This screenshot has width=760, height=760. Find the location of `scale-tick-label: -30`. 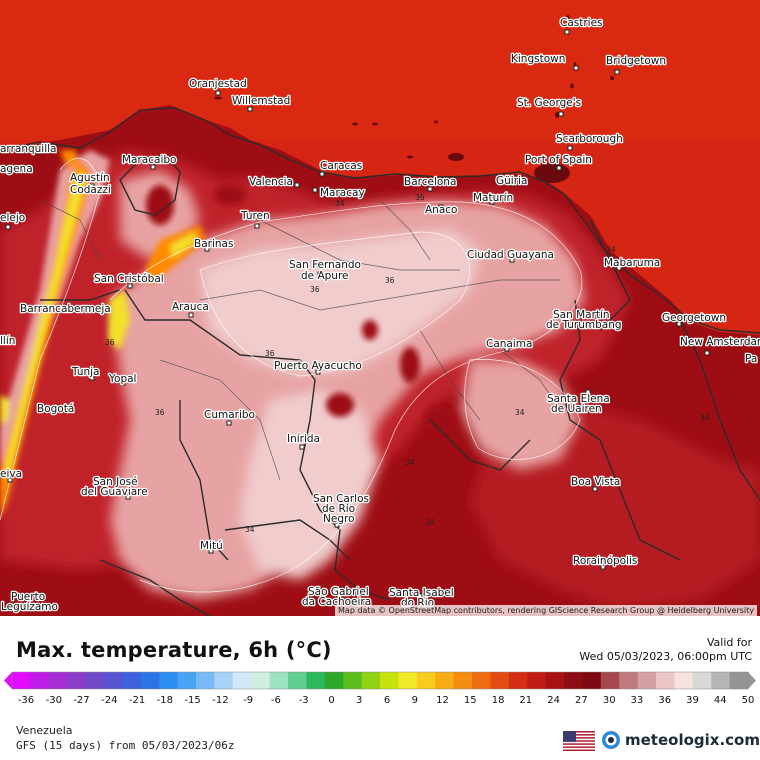

scale-tick-label: -30 is located at coordinates (54, 700).